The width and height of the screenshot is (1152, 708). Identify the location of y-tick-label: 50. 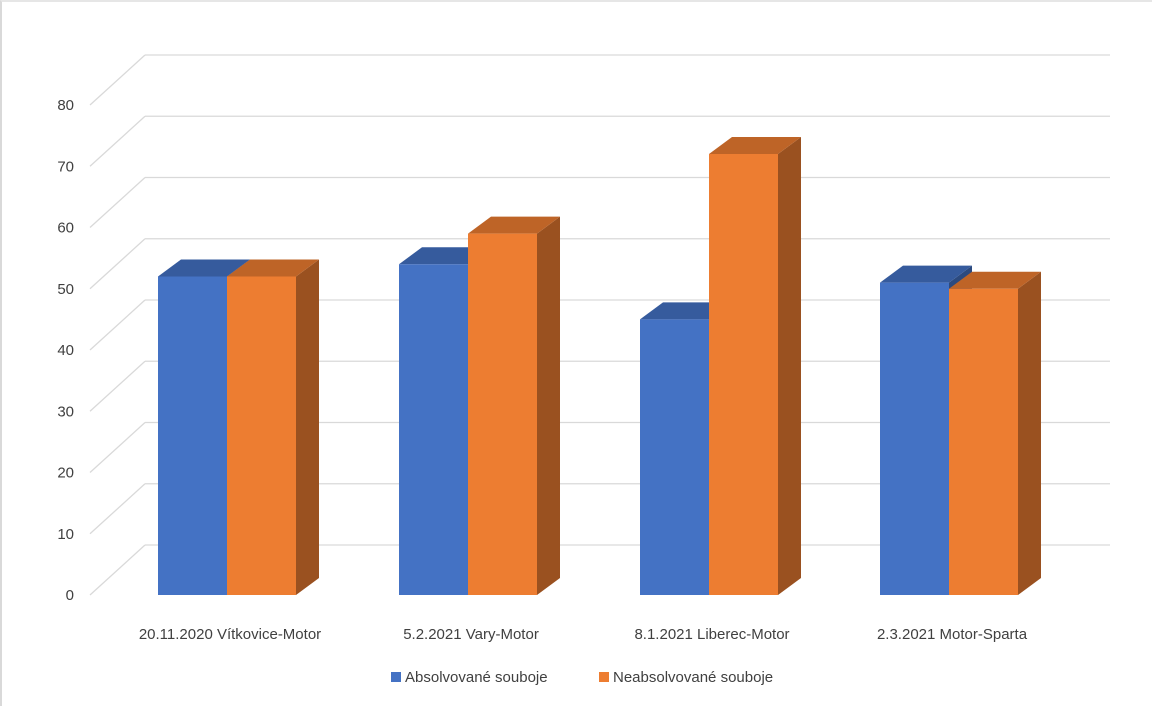
(65, 289).